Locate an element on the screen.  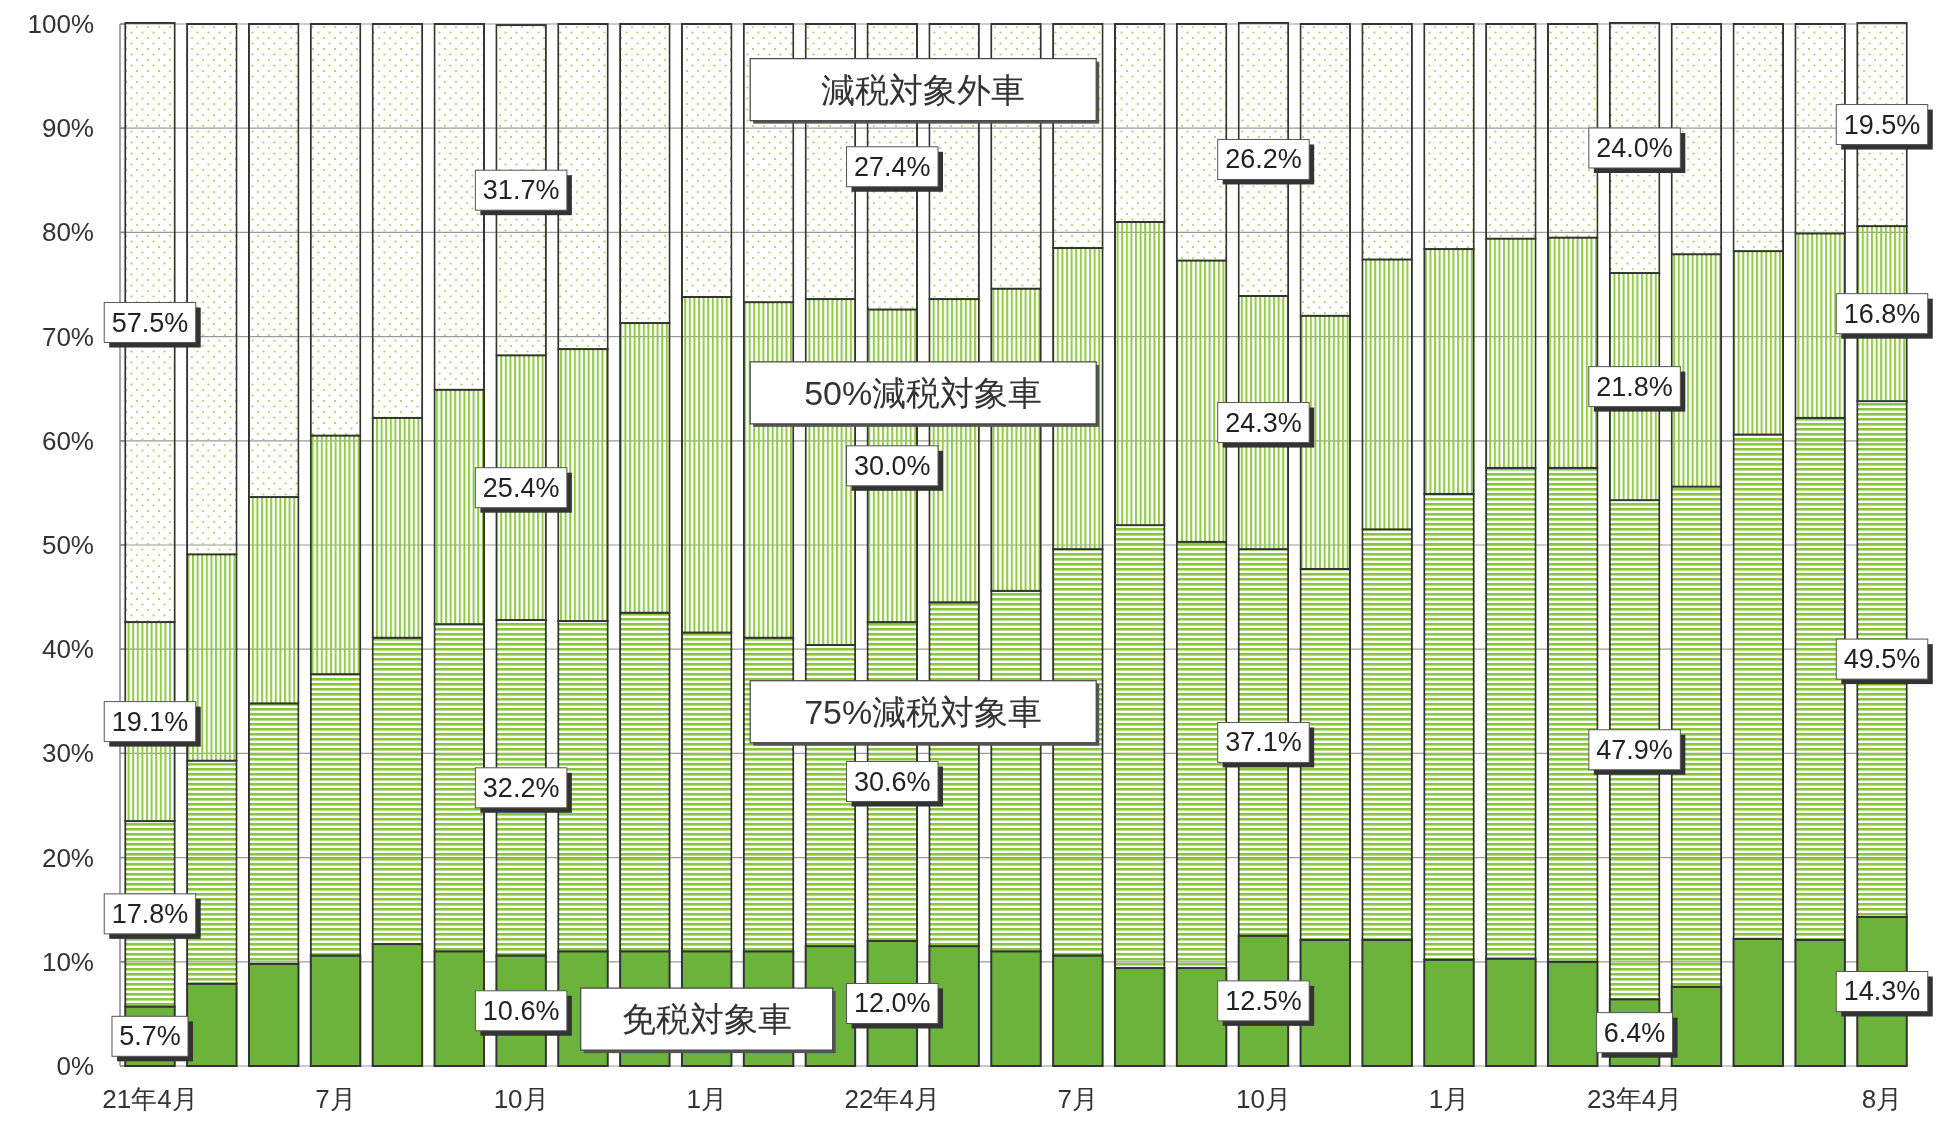
x-tick-label: 8月 is located at coordinates (1882, 1099).